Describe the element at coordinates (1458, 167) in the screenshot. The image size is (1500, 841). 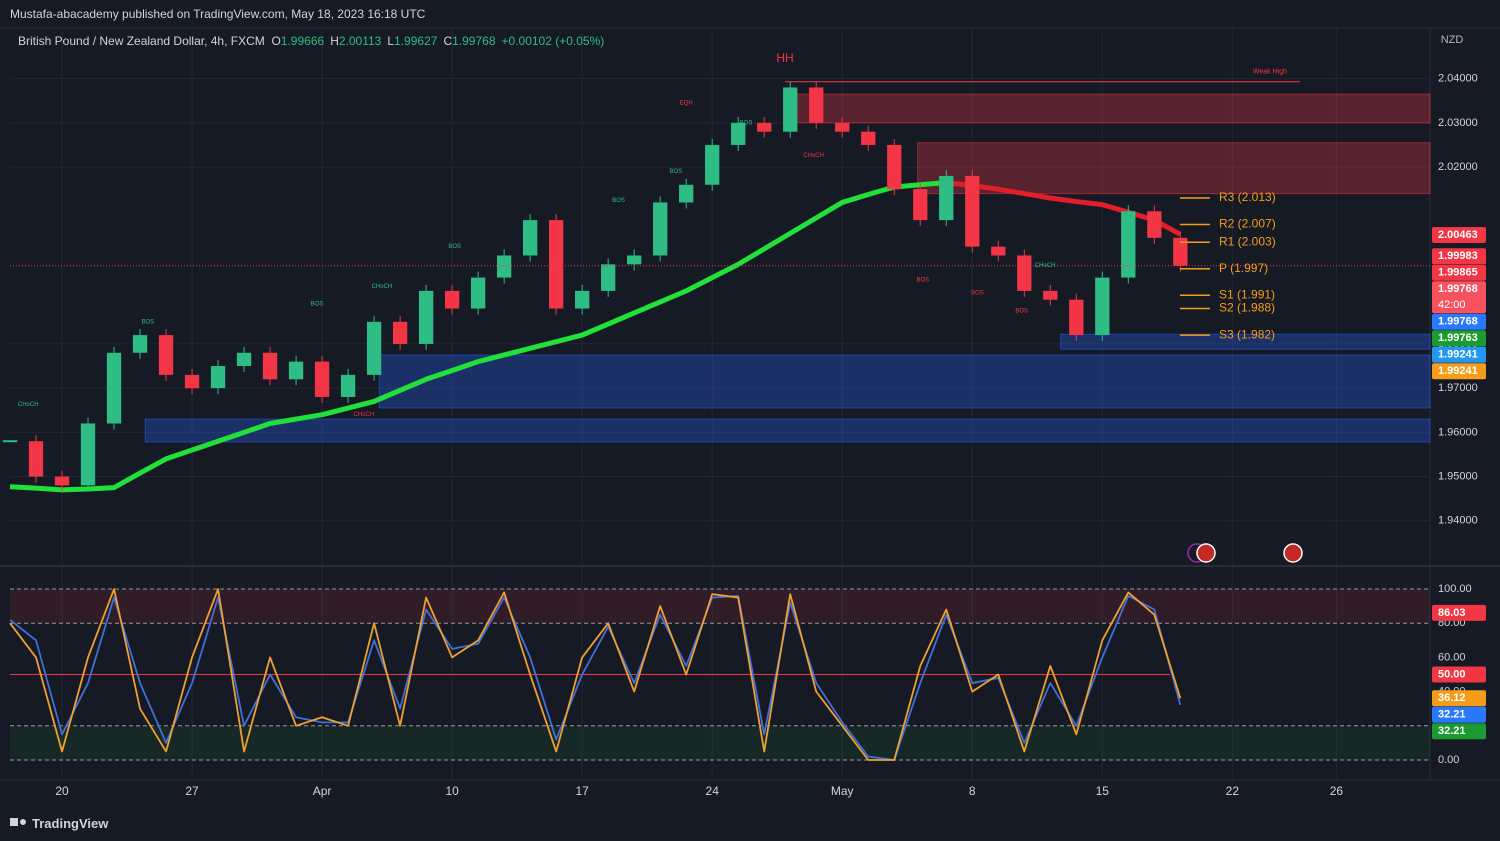
I see `y-tick-label: 2.02000` at that location.